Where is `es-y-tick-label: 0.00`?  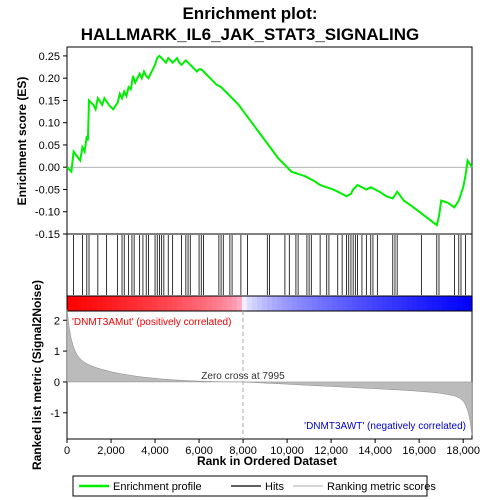 es-y-tick-label: 0.00 is located at coordinates (49, 168).